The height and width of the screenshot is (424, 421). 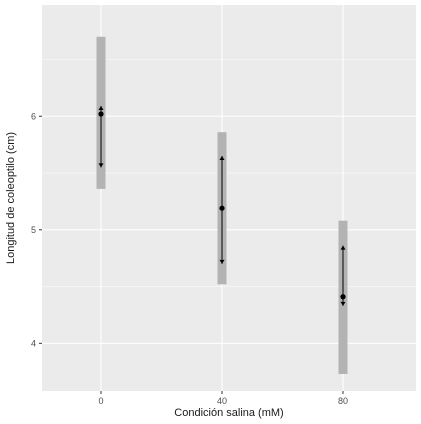 I want to click on x-tick-label: 80, so click(x=343, y=401).